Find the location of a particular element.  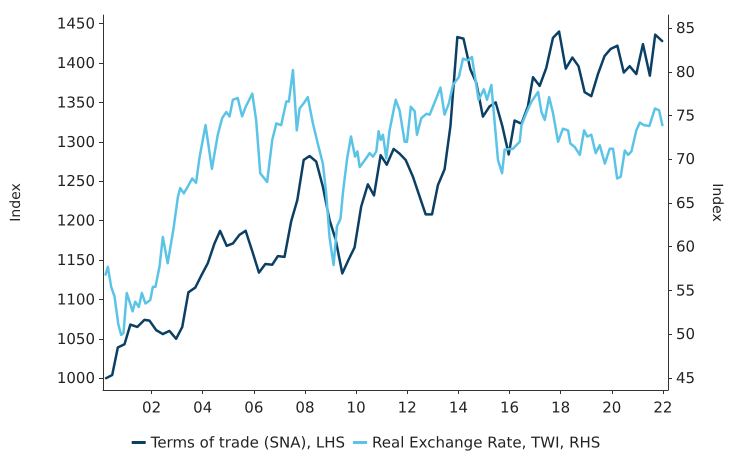

x-tick-label: 16 is located at coordinates (510, 407).